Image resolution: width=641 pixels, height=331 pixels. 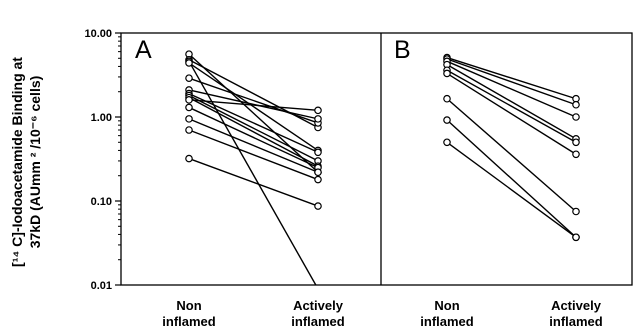 What do you see at coordinates (101, 118) in the screenshot?
I see `y-tick-label: 1.00` at bounding box center [101, 118].